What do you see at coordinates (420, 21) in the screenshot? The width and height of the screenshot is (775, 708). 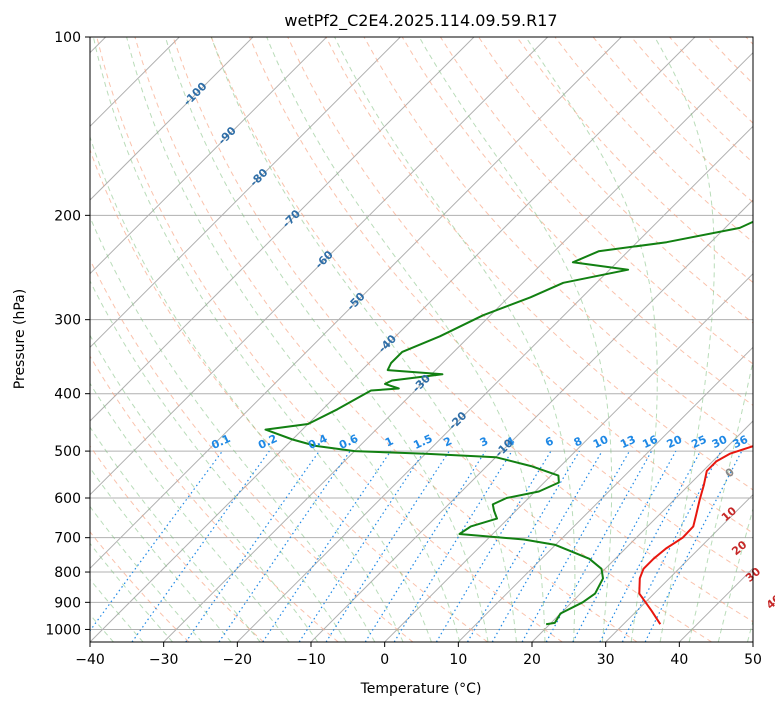 I see `chart-title: wetPf2_C2E4.2025.114.09.59.R17` at bounding box center [420, 21].